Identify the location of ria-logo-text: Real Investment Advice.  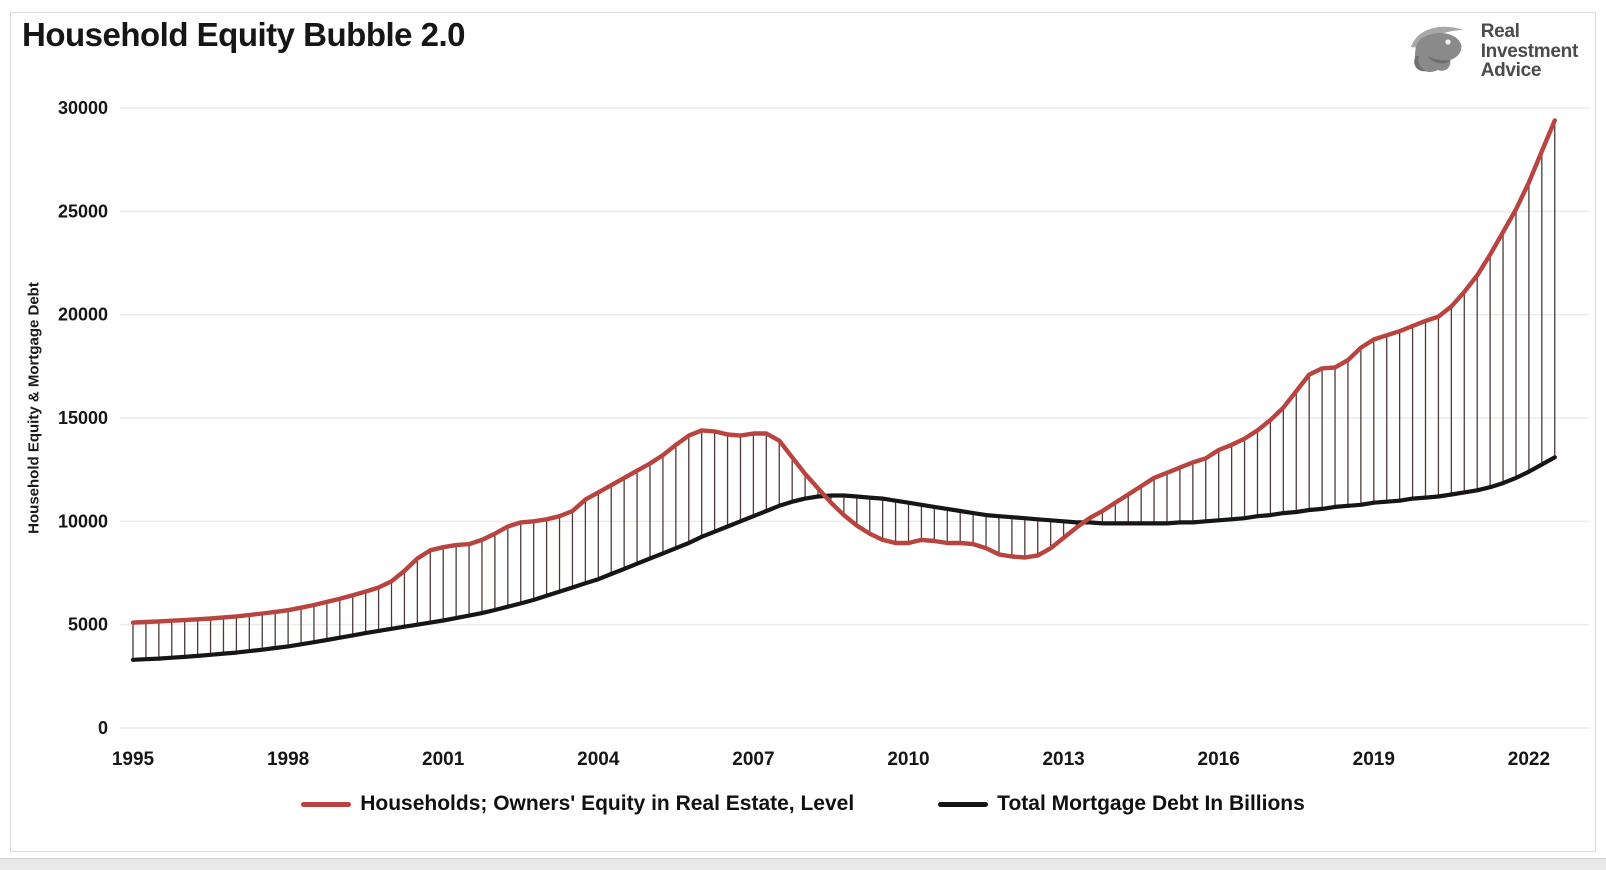
(1529, 51).